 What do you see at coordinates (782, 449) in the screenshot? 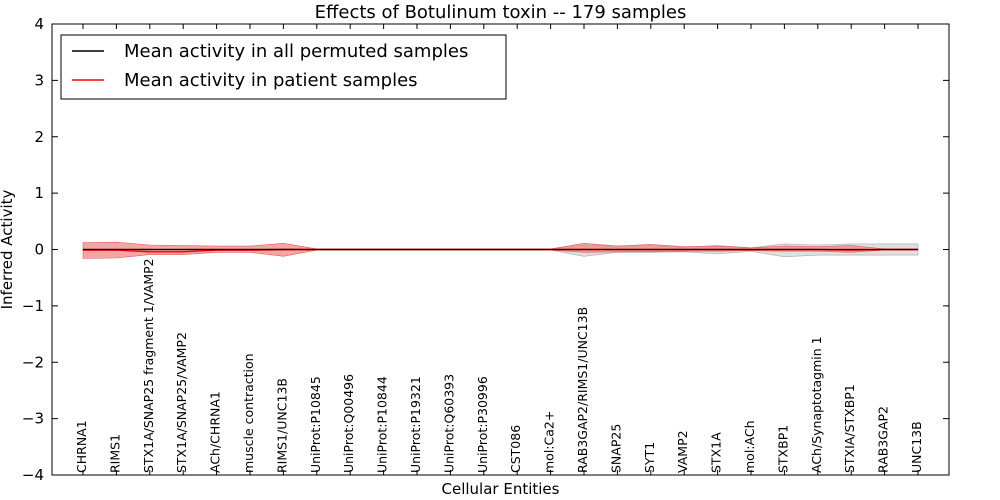
I see `x-tick-label: STXBP1` at bounding box center [782, 449].